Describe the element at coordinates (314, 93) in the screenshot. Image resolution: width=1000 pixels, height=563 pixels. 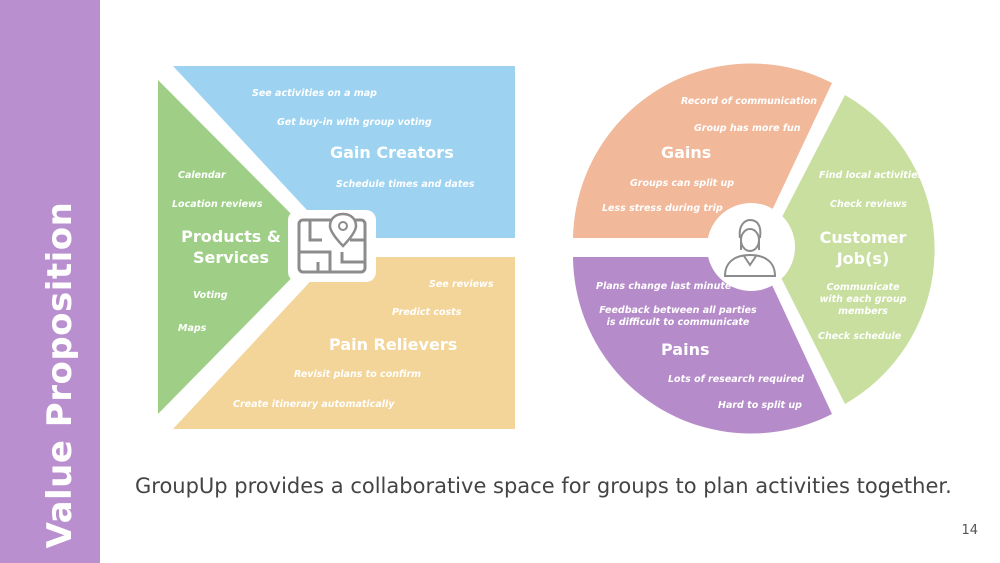
I see `gain-creators-item: See activities on a map` at that location.